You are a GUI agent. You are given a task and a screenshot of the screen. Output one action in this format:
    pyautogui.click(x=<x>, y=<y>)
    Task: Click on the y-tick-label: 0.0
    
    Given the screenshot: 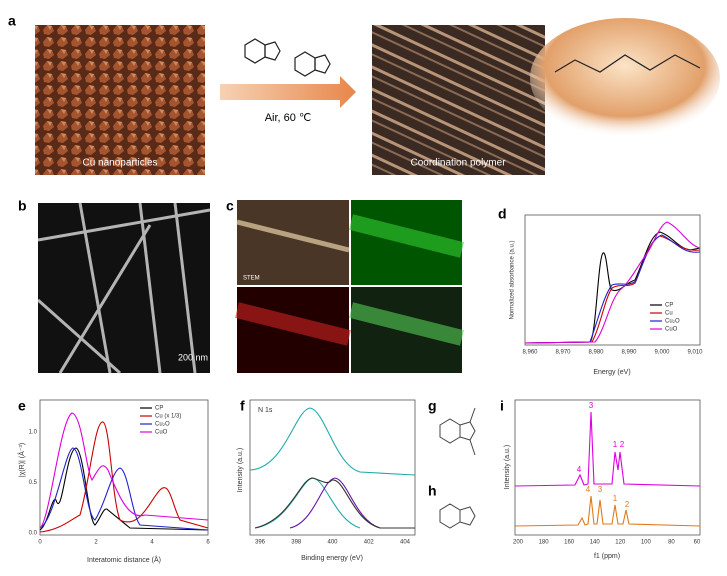 What is the action you would take?
    pyautogui.click(x=33, y=534)
    